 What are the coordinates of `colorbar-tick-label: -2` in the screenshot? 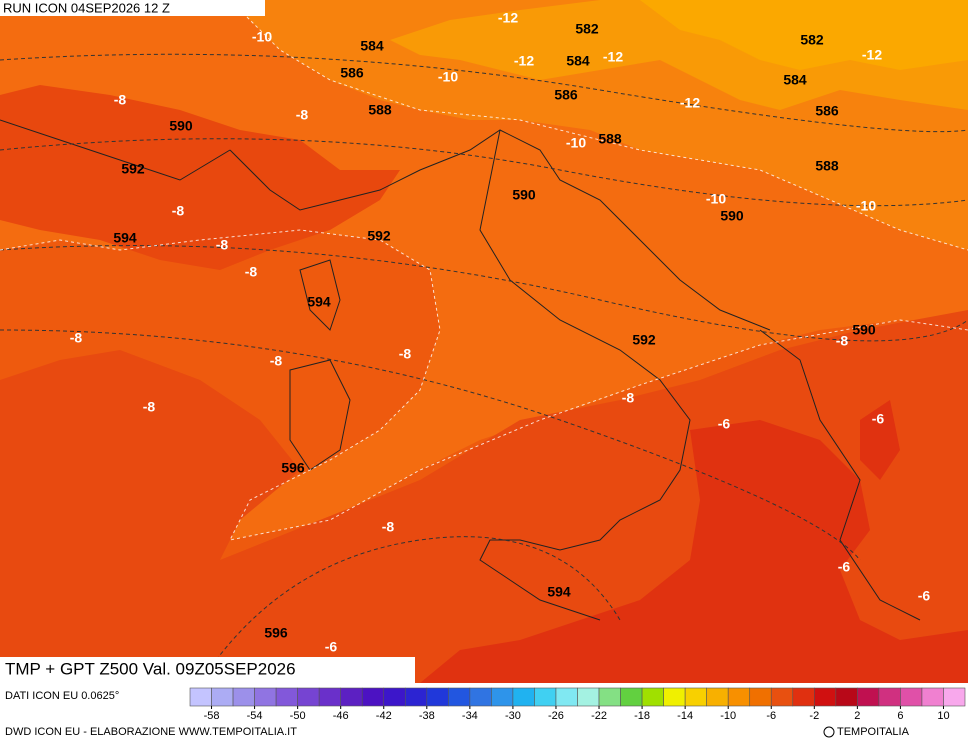 It's located at (814, 716).